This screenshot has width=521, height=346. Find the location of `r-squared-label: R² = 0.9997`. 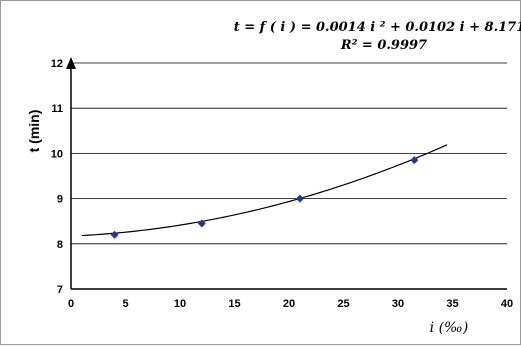

r-squared-label: R² = 0.9997 is located at coordinates (383, 45).